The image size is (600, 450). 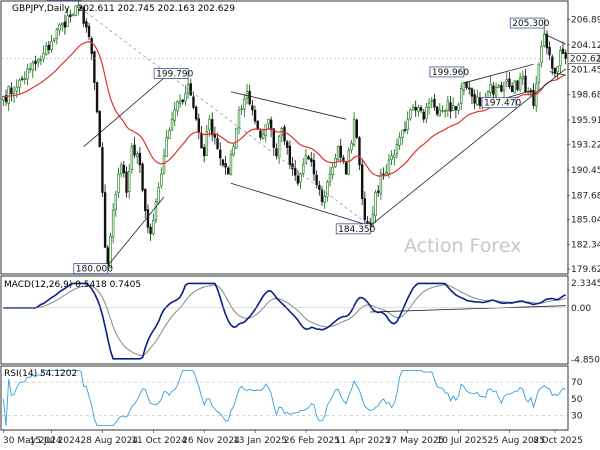 What do you see at coordinates (159, 441) in the screenshot?
I see `x-tick-label: 11 Oct 2024` at bounding box center [159, 441].